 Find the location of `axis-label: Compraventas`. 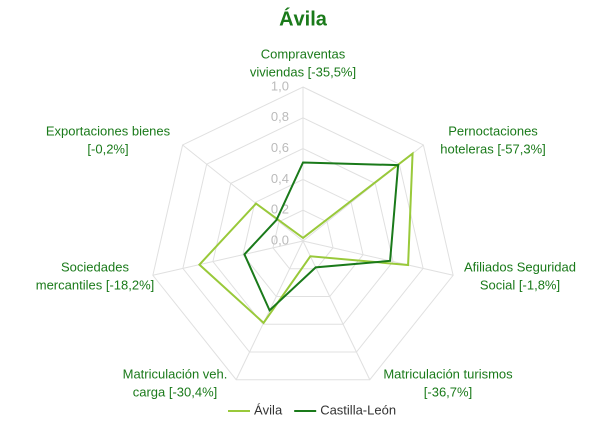

axis-label: Compraventas is located at coordinates (303, 53).